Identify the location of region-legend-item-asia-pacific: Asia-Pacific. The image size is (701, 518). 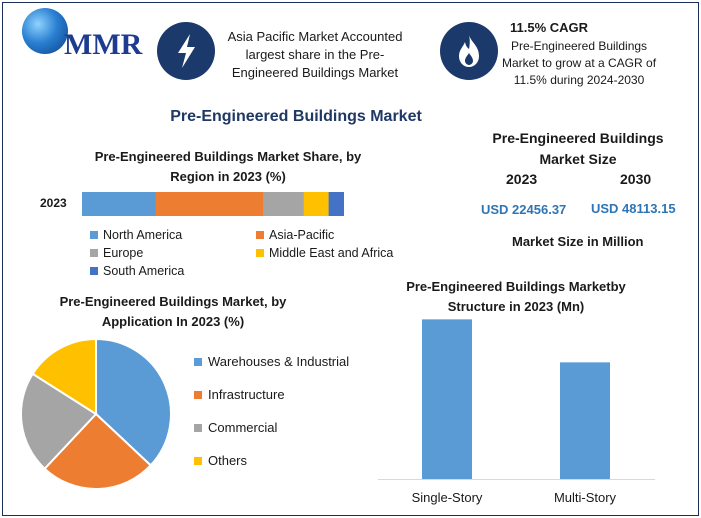
(295, 235).